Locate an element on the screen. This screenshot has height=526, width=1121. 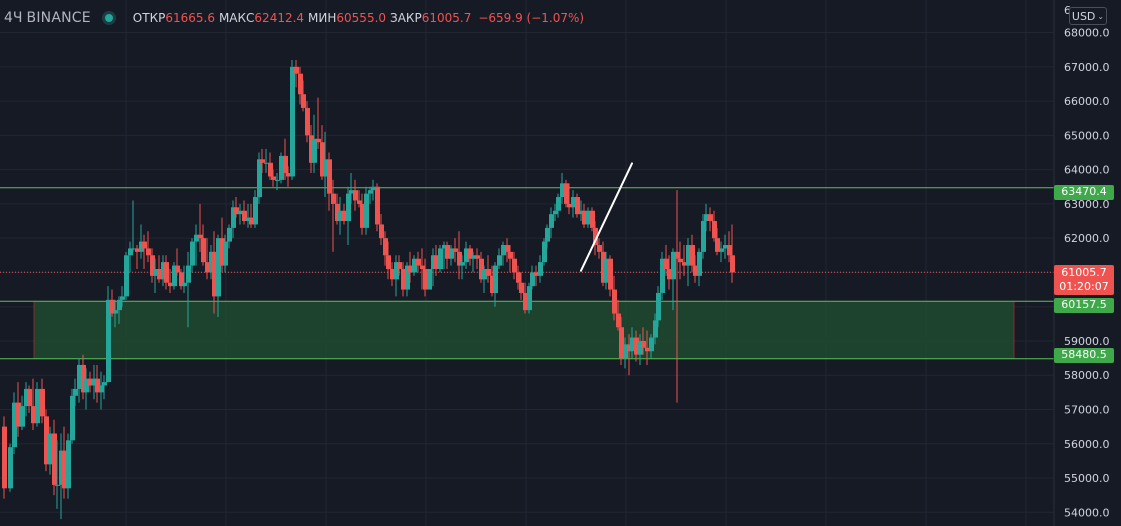
price-tick-label: 59000.0 is located at coordinates (1087, 341).